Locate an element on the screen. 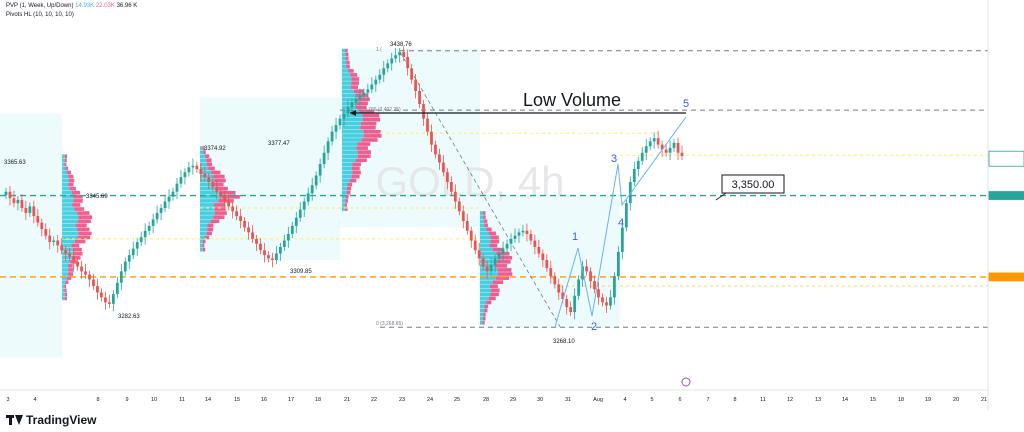  elliott-wave-path is located at coordinates (620, 222).